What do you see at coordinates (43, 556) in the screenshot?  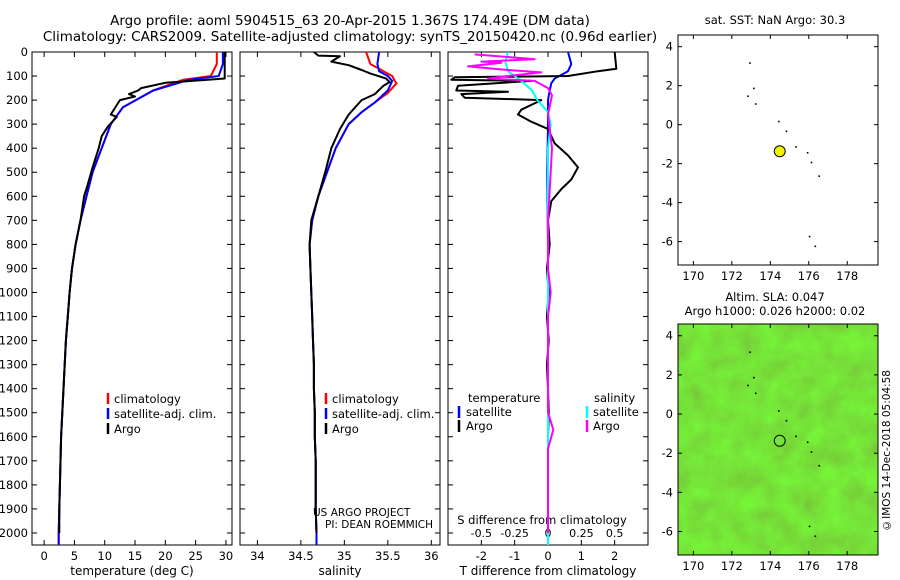 I see `x-tick-label: 0` at bounding box center [43, 556].